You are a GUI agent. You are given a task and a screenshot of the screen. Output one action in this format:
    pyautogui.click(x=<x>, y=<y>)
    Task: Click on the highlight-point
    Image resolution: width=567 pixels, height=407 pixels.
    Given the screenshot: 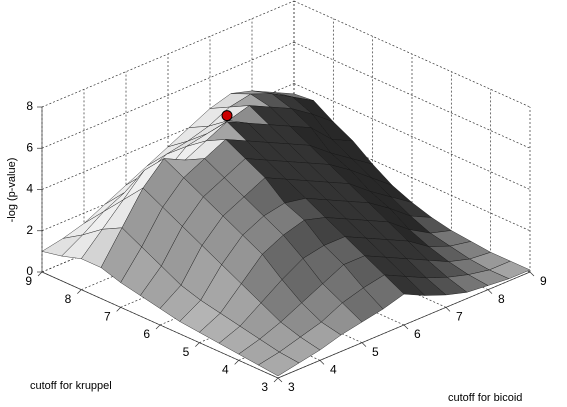 What is the action you would take?
    pyautogui.click(x=227, y=116)
    